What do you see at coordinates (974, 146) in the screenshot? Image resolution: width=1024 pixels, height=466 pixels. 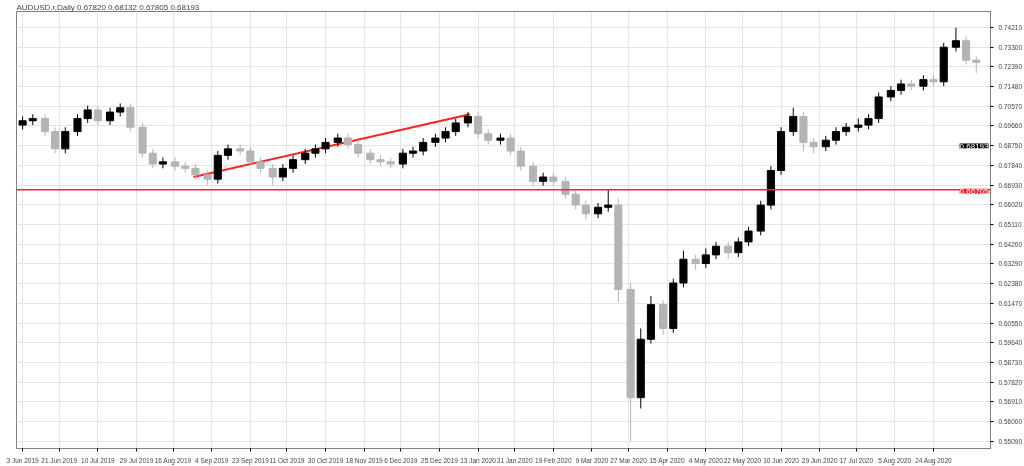 I see `annotation: 0.68193` at bounding box center [974, 146].